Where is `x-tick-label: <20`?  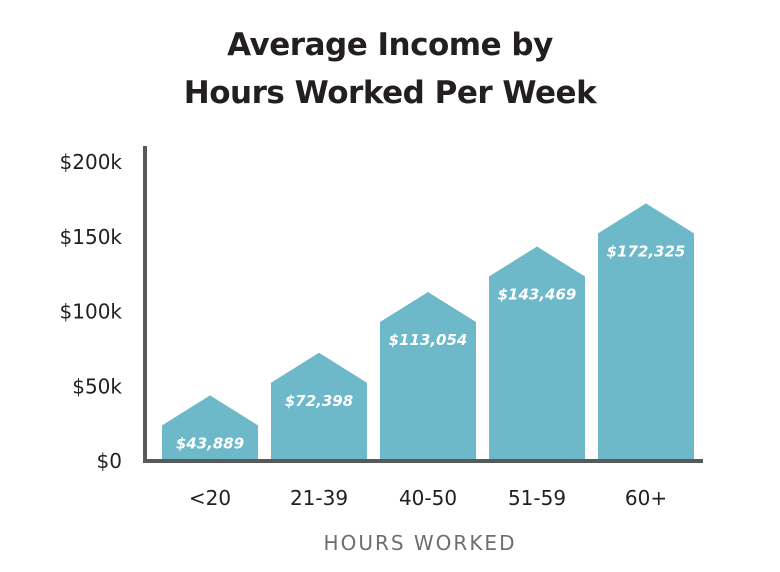
x-tick-label: <20 is located at coordinates (210, 498).